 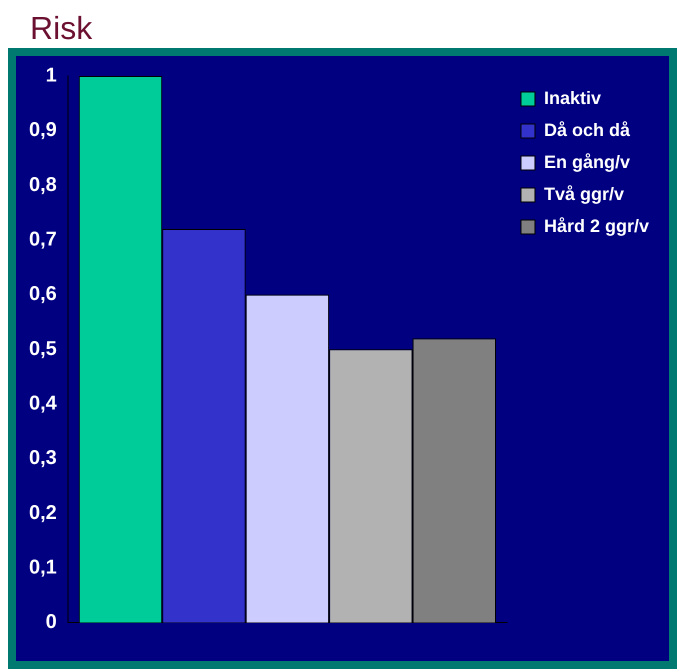 What do you see at coordinates (596, 226) in the screenshot?
I see `legend-label: Hård 2 ggr/v` at bounding box center [596, 226].